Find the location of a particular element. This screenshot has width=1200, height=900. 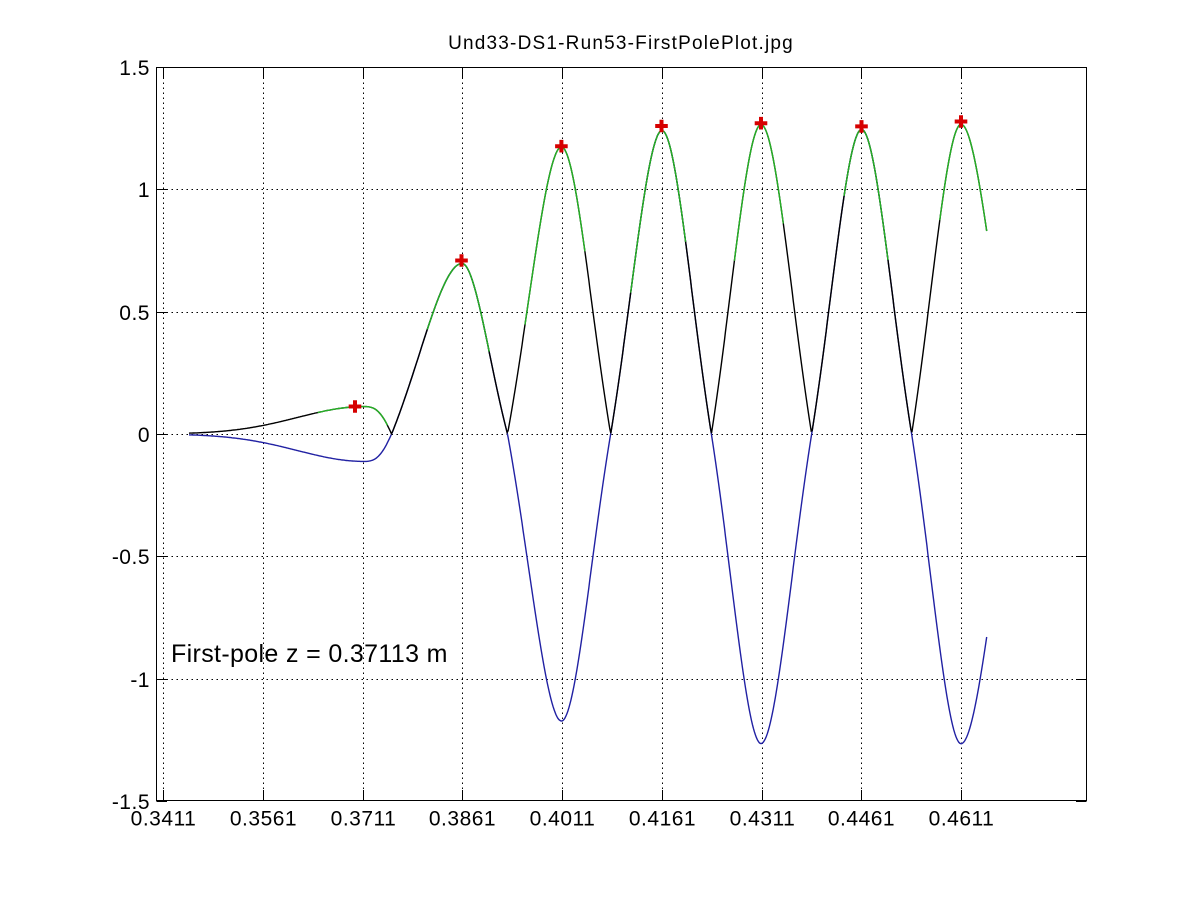

svg-text: 0.4461 is located at coordinates (861, 819).